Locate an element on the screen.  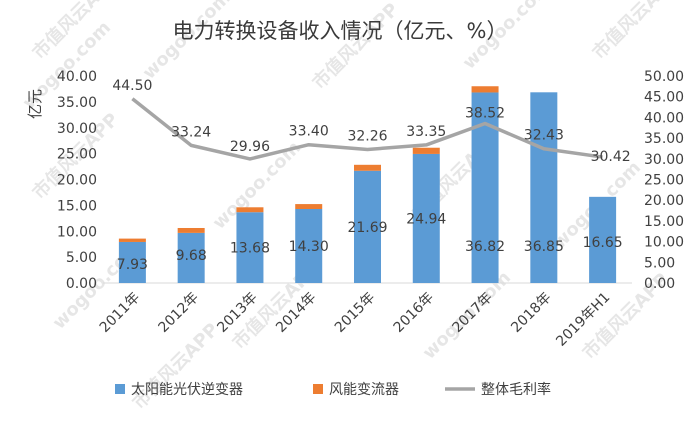
legend-label-solar: 太阳能光伏逆变器 is located at coordinates (187, 390).